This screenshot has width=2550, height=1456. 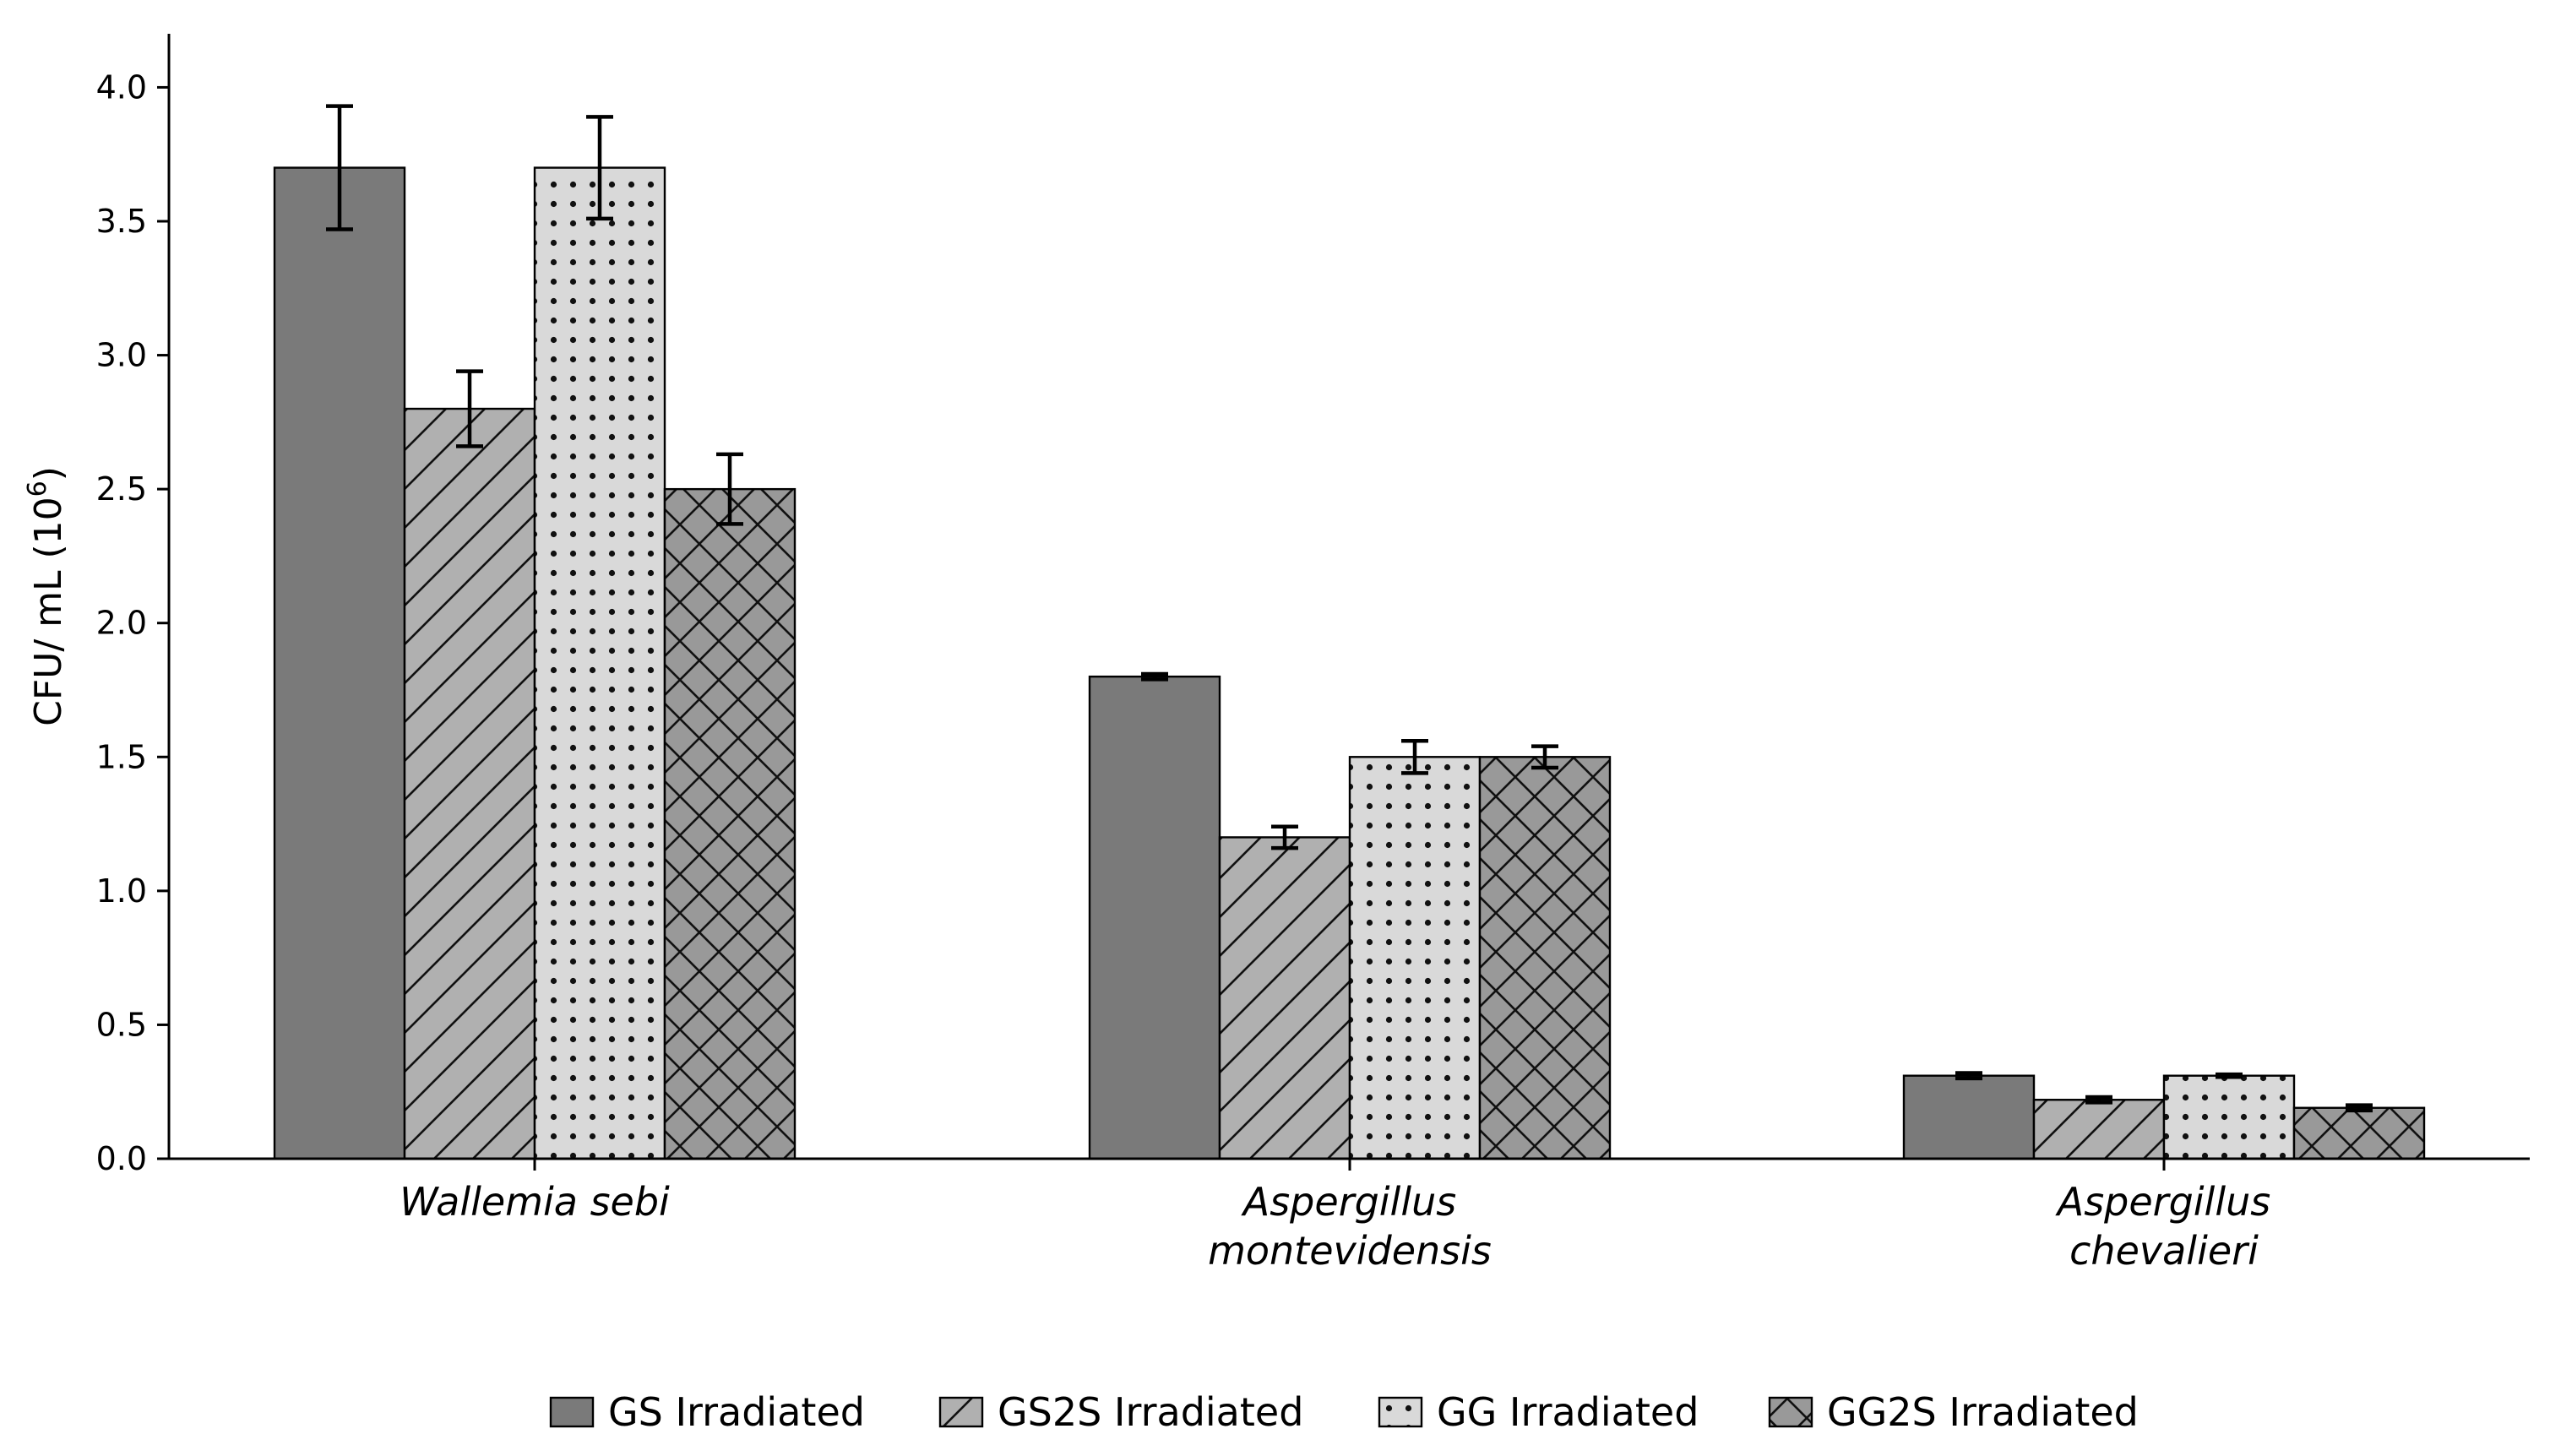 I want to click on legend-label: GG2S Irradiated, so click(x=1983, y=1412).